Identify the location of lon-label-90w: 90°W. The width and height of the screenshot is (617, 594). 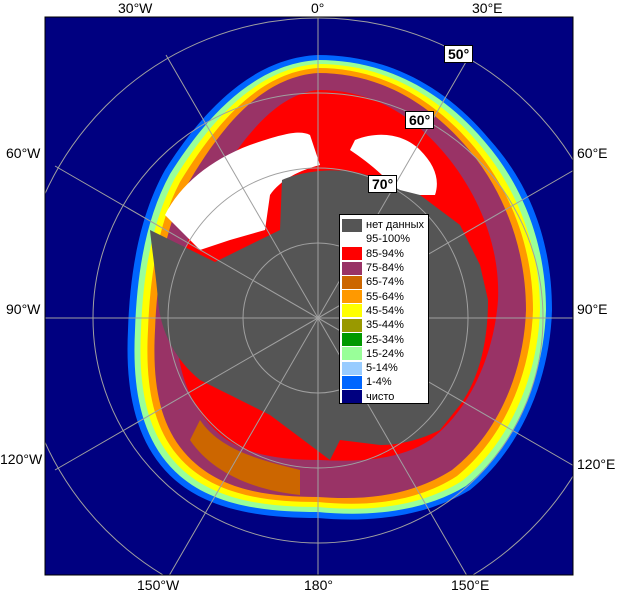
(23, 309).